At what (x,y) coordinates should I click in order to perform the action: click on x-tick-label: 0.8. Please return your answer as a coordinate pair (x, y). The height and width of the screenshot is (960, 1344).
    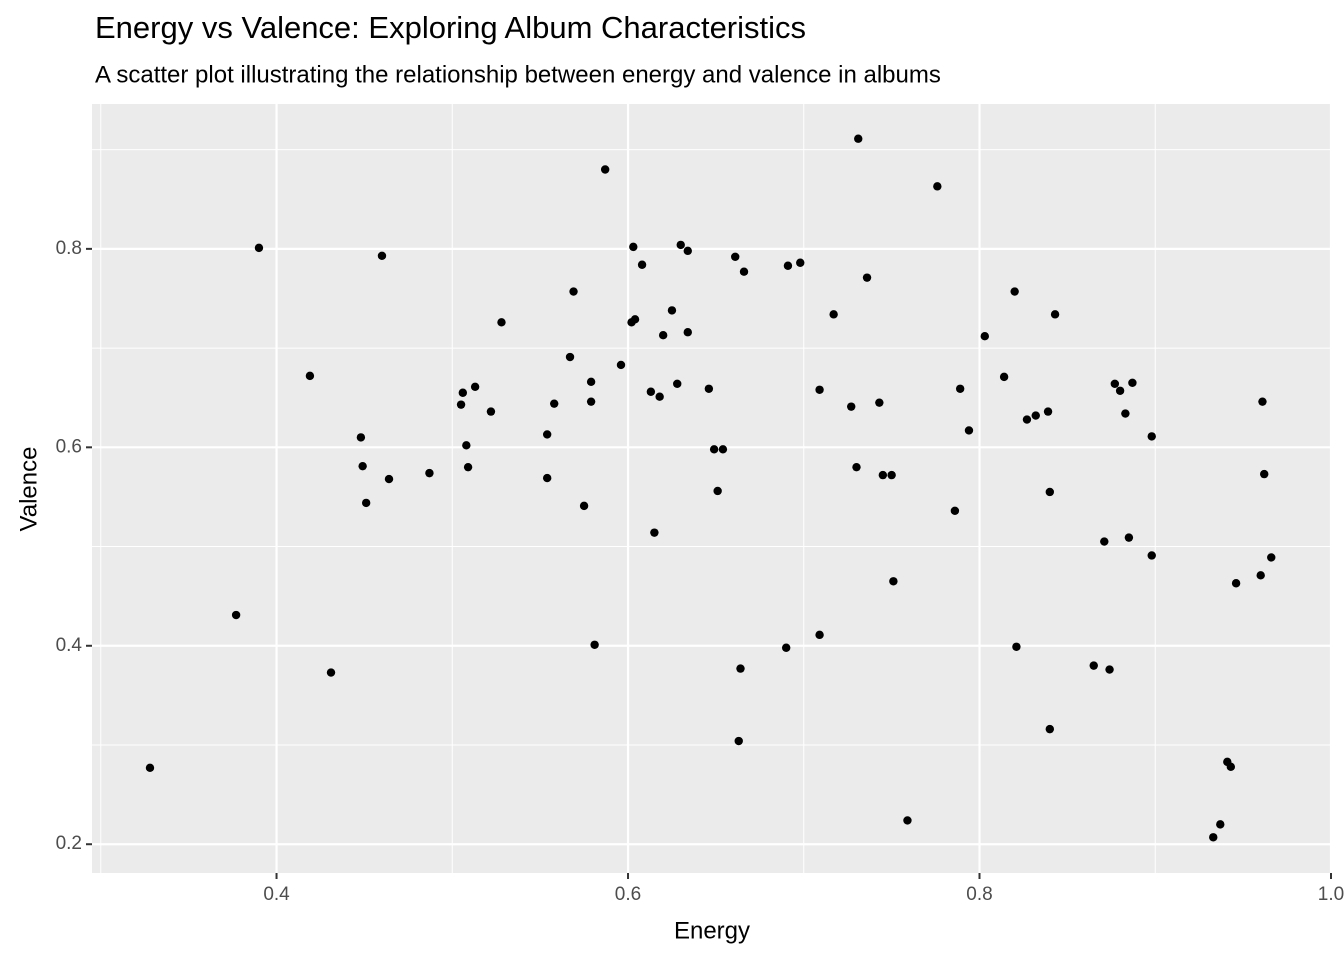
    Looking at the image, I should click on (979, 894).